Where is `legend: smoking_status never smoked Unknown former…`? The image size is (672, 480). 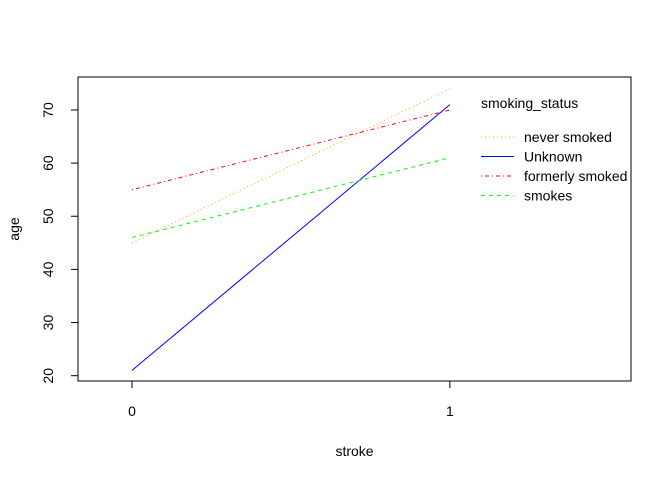 legend: smoking_status never smoked Unknown former… is located at coordinates (554, 149).